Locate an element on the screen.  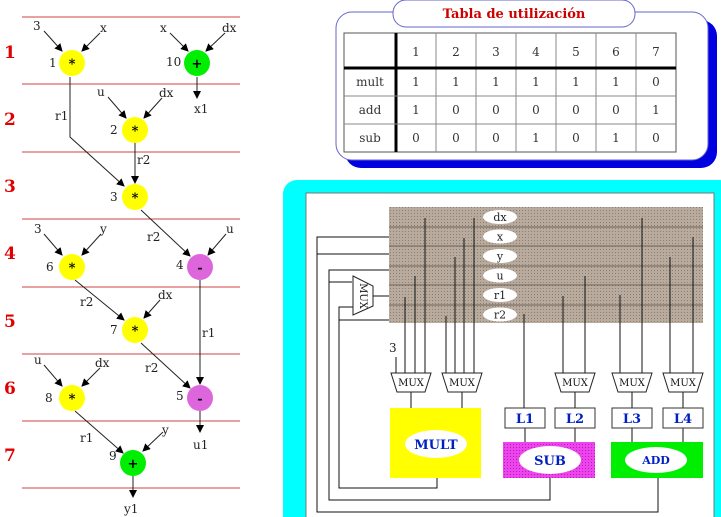
svg-text: L4 is located at coordinates (683, 419).